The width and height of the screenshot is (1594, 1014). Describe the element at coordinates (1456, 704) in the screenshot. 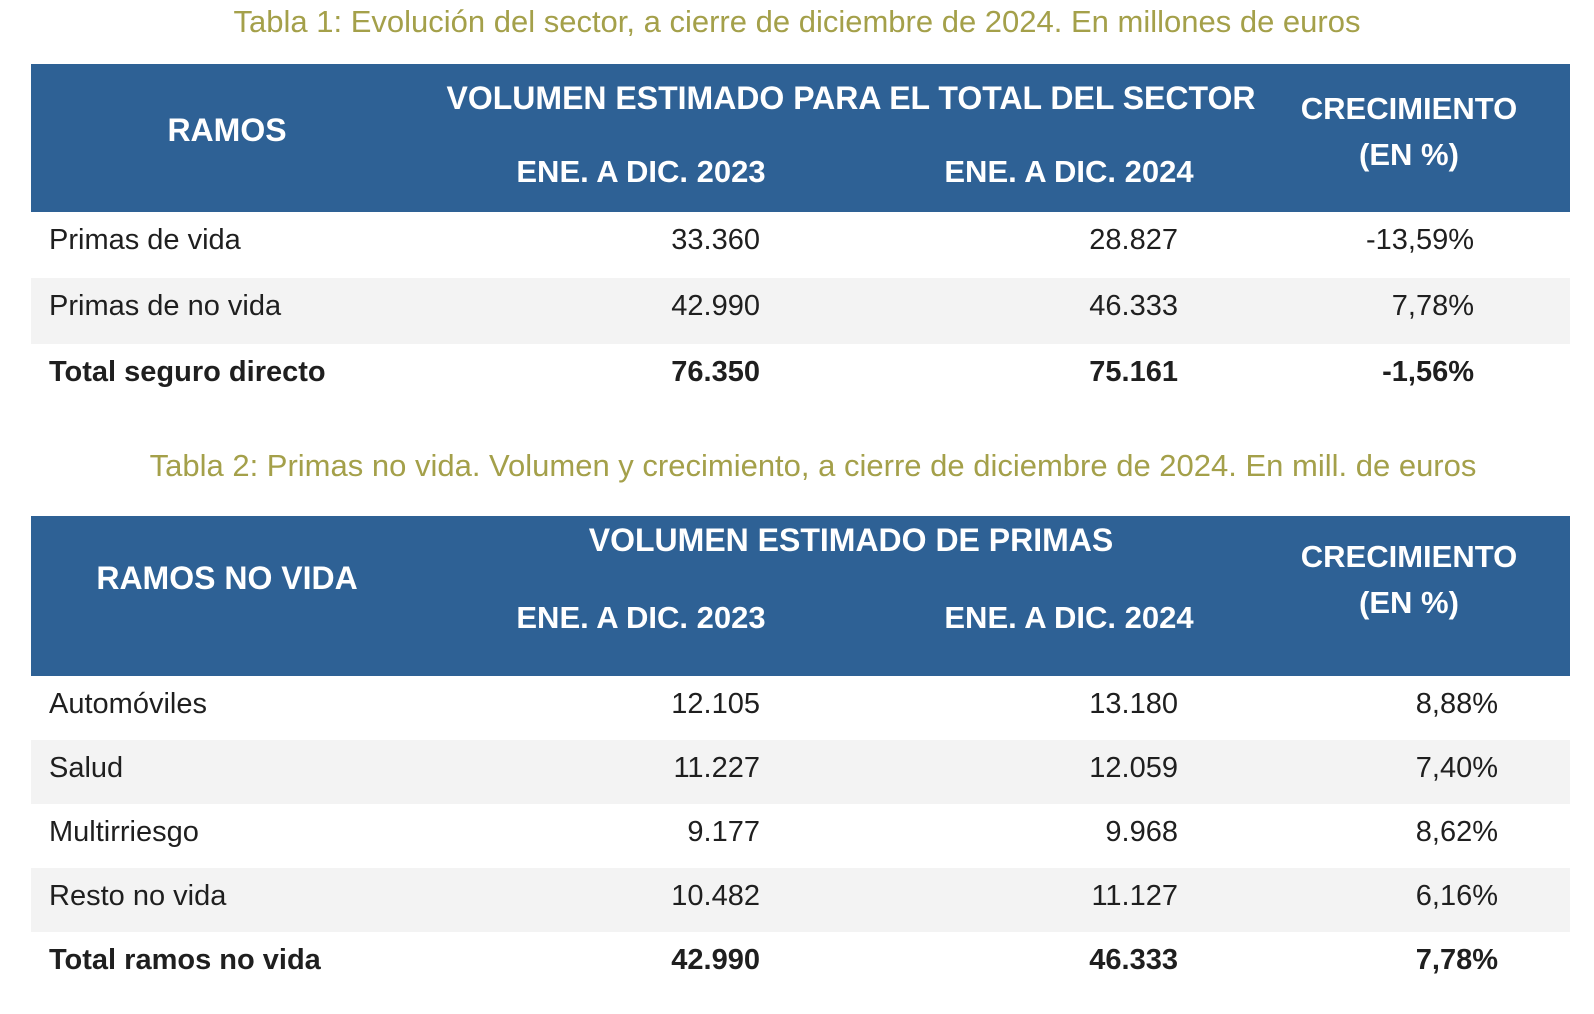

I see `row-growth: 8,88%` at that location.